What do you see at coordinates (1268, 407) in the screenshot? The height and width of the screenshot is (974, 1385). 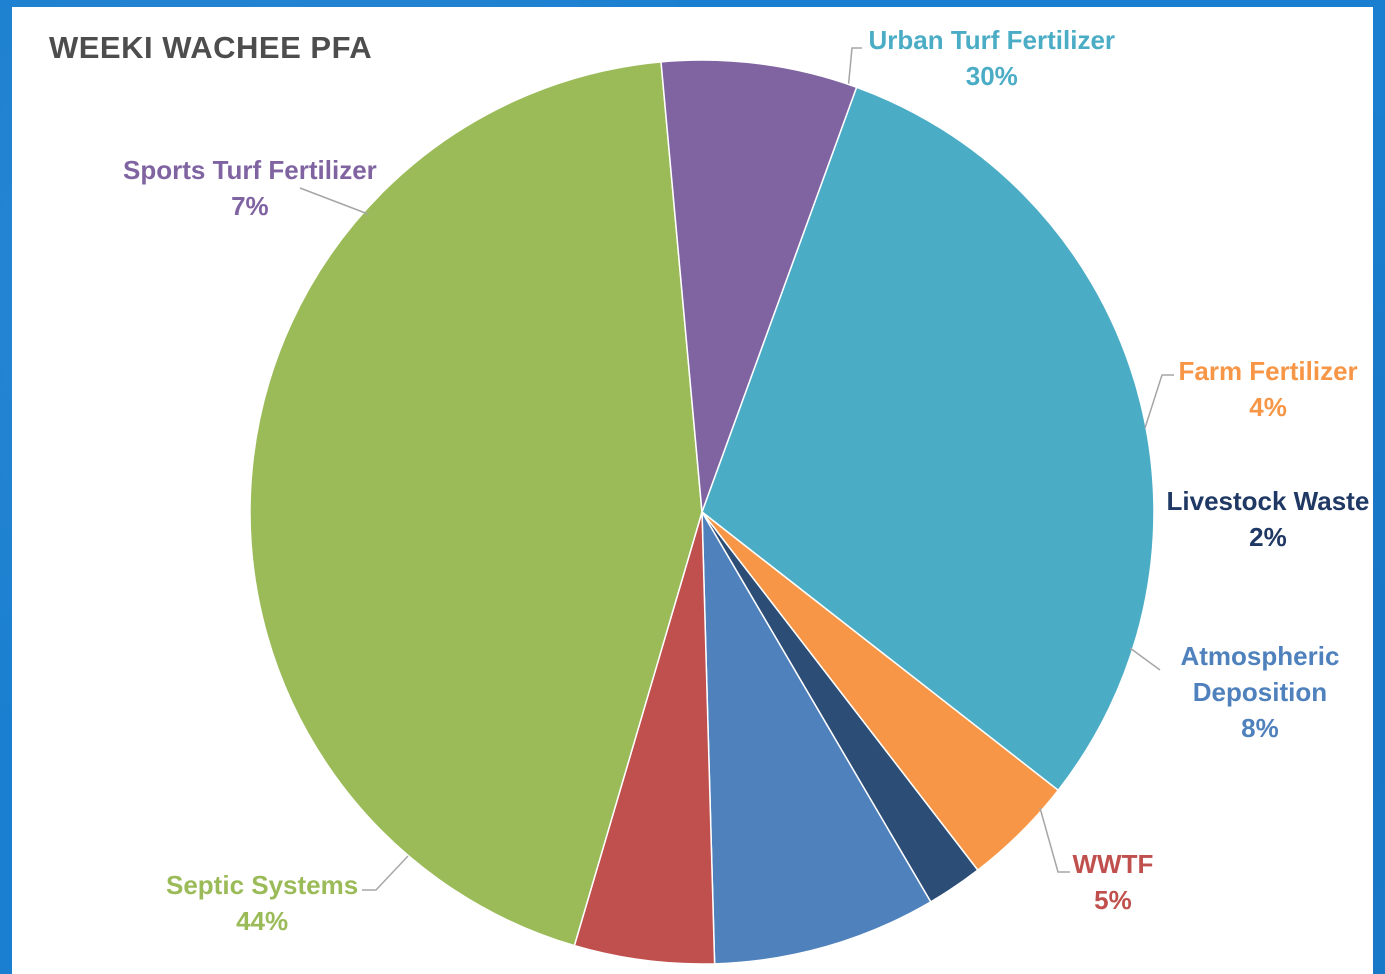 I see `slice-label-value: 4%` at bounding box center [1268, 407].